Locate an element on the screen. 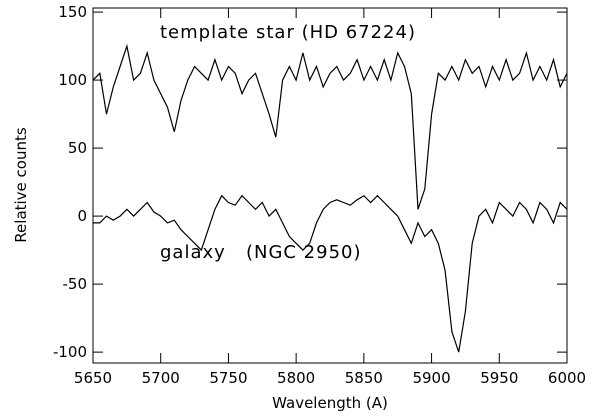  series-label: galaxy (NGC 2950) is located at coordinates (261, 252).